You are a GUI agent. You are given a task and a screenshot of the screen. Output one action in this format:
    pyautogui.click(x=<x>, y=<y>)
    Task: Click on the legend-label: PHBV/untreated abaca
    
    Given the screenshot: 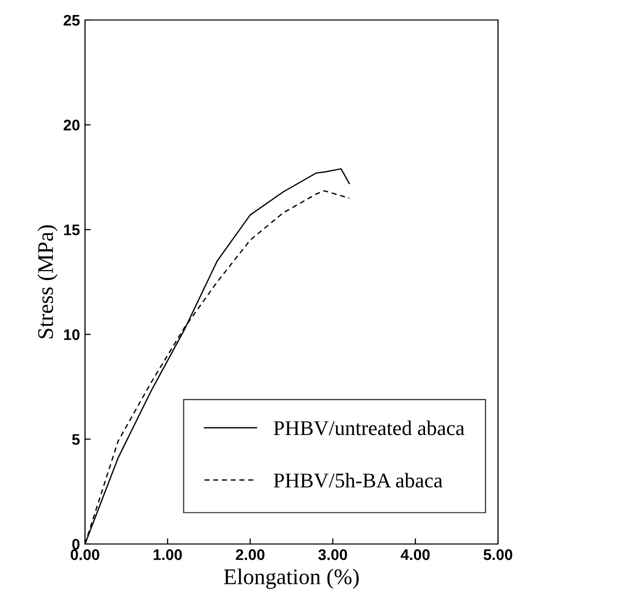 What is the action you would take?
    pyautogui.click(x=369, y=428)
    